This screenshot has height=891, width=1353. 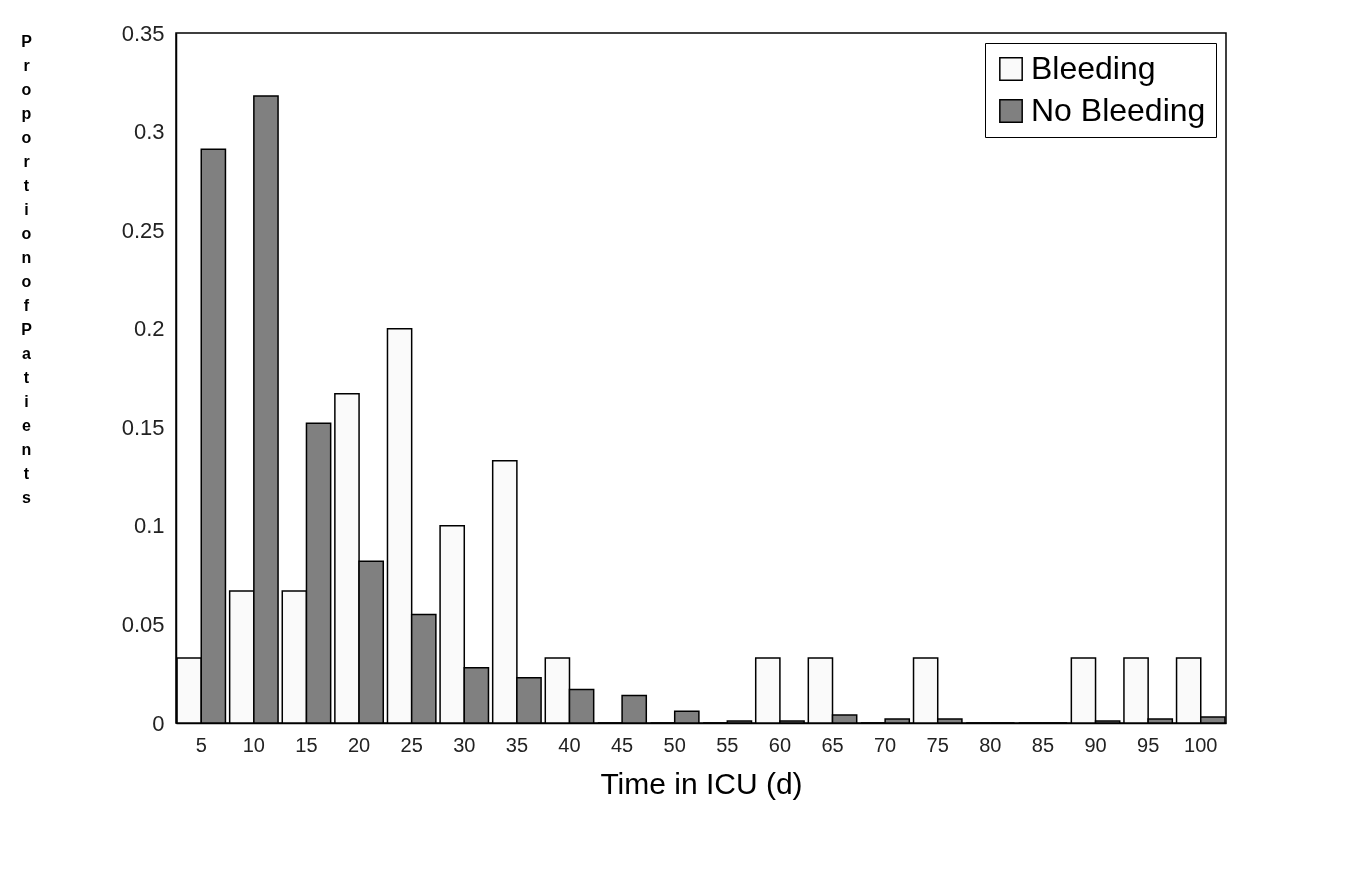 What do you see at coordinates (701, 783) in the screenshot?
I see `x-axis-title: Time in ICU (d)` at bounding box center [701, 783].